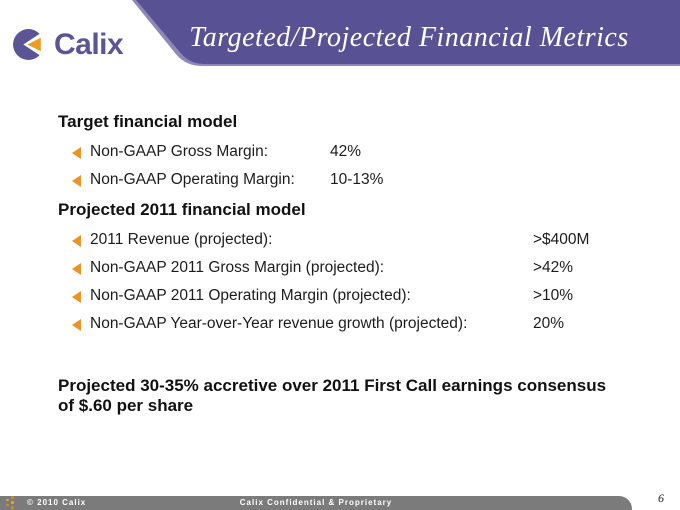  I want to click on title-banner, so click(406, 33).